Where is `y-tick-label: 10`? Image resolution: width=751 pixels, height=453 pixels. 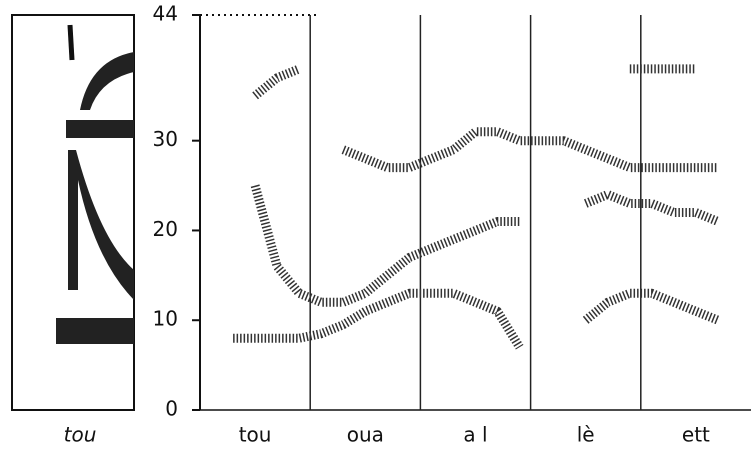
y-tick-label: 10 is located at coordinates (165, 319).